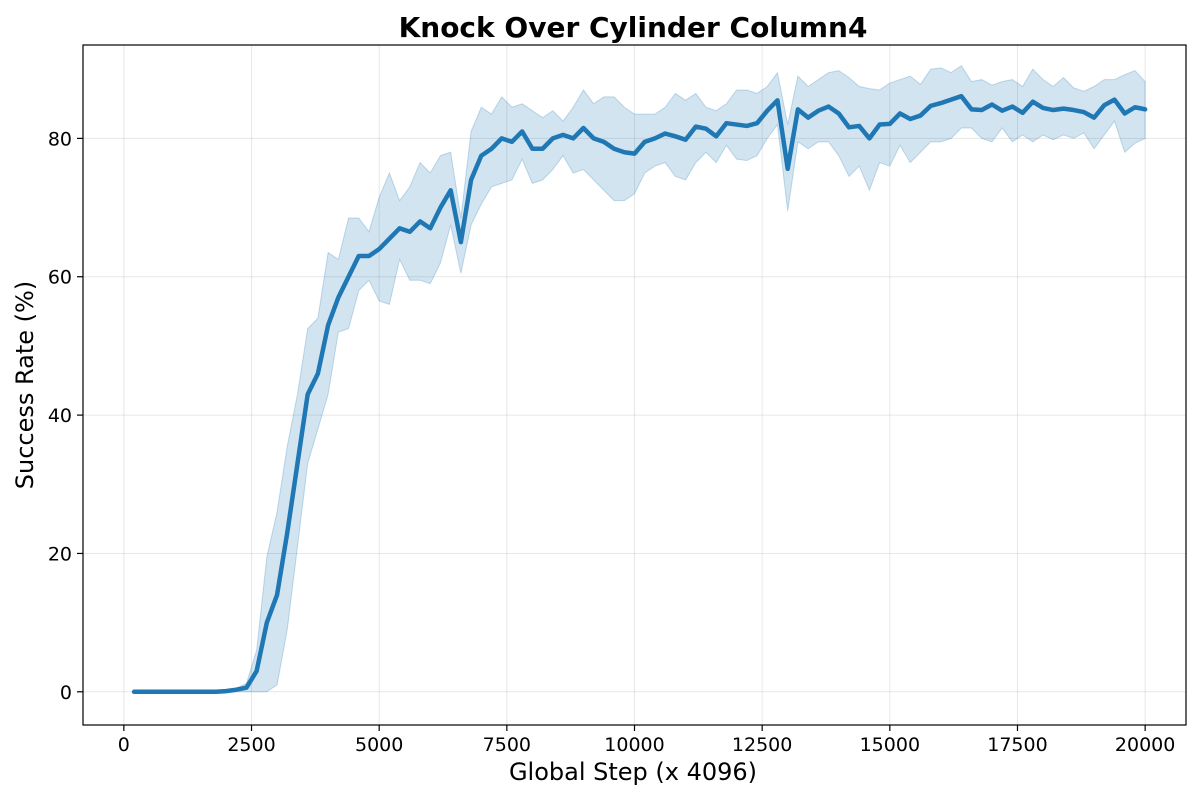 Image resolution: width=1200 pixels, height=800 pixels. What do you see at coordinates (60, 139) in the screenshot?
I see `y-tick-label: 80` at bounding box center [60, 139].